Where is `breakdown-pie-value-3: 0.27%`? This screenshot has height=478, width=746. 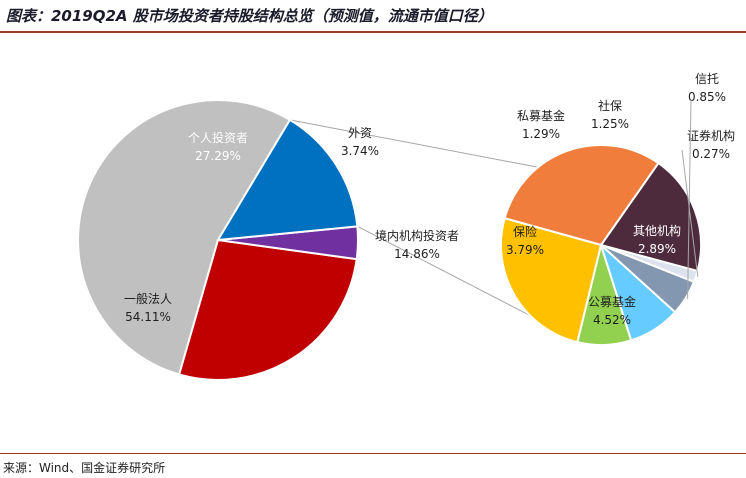
breakdown-pie-value-3: 0.27% is located at coordinates (711, 154).